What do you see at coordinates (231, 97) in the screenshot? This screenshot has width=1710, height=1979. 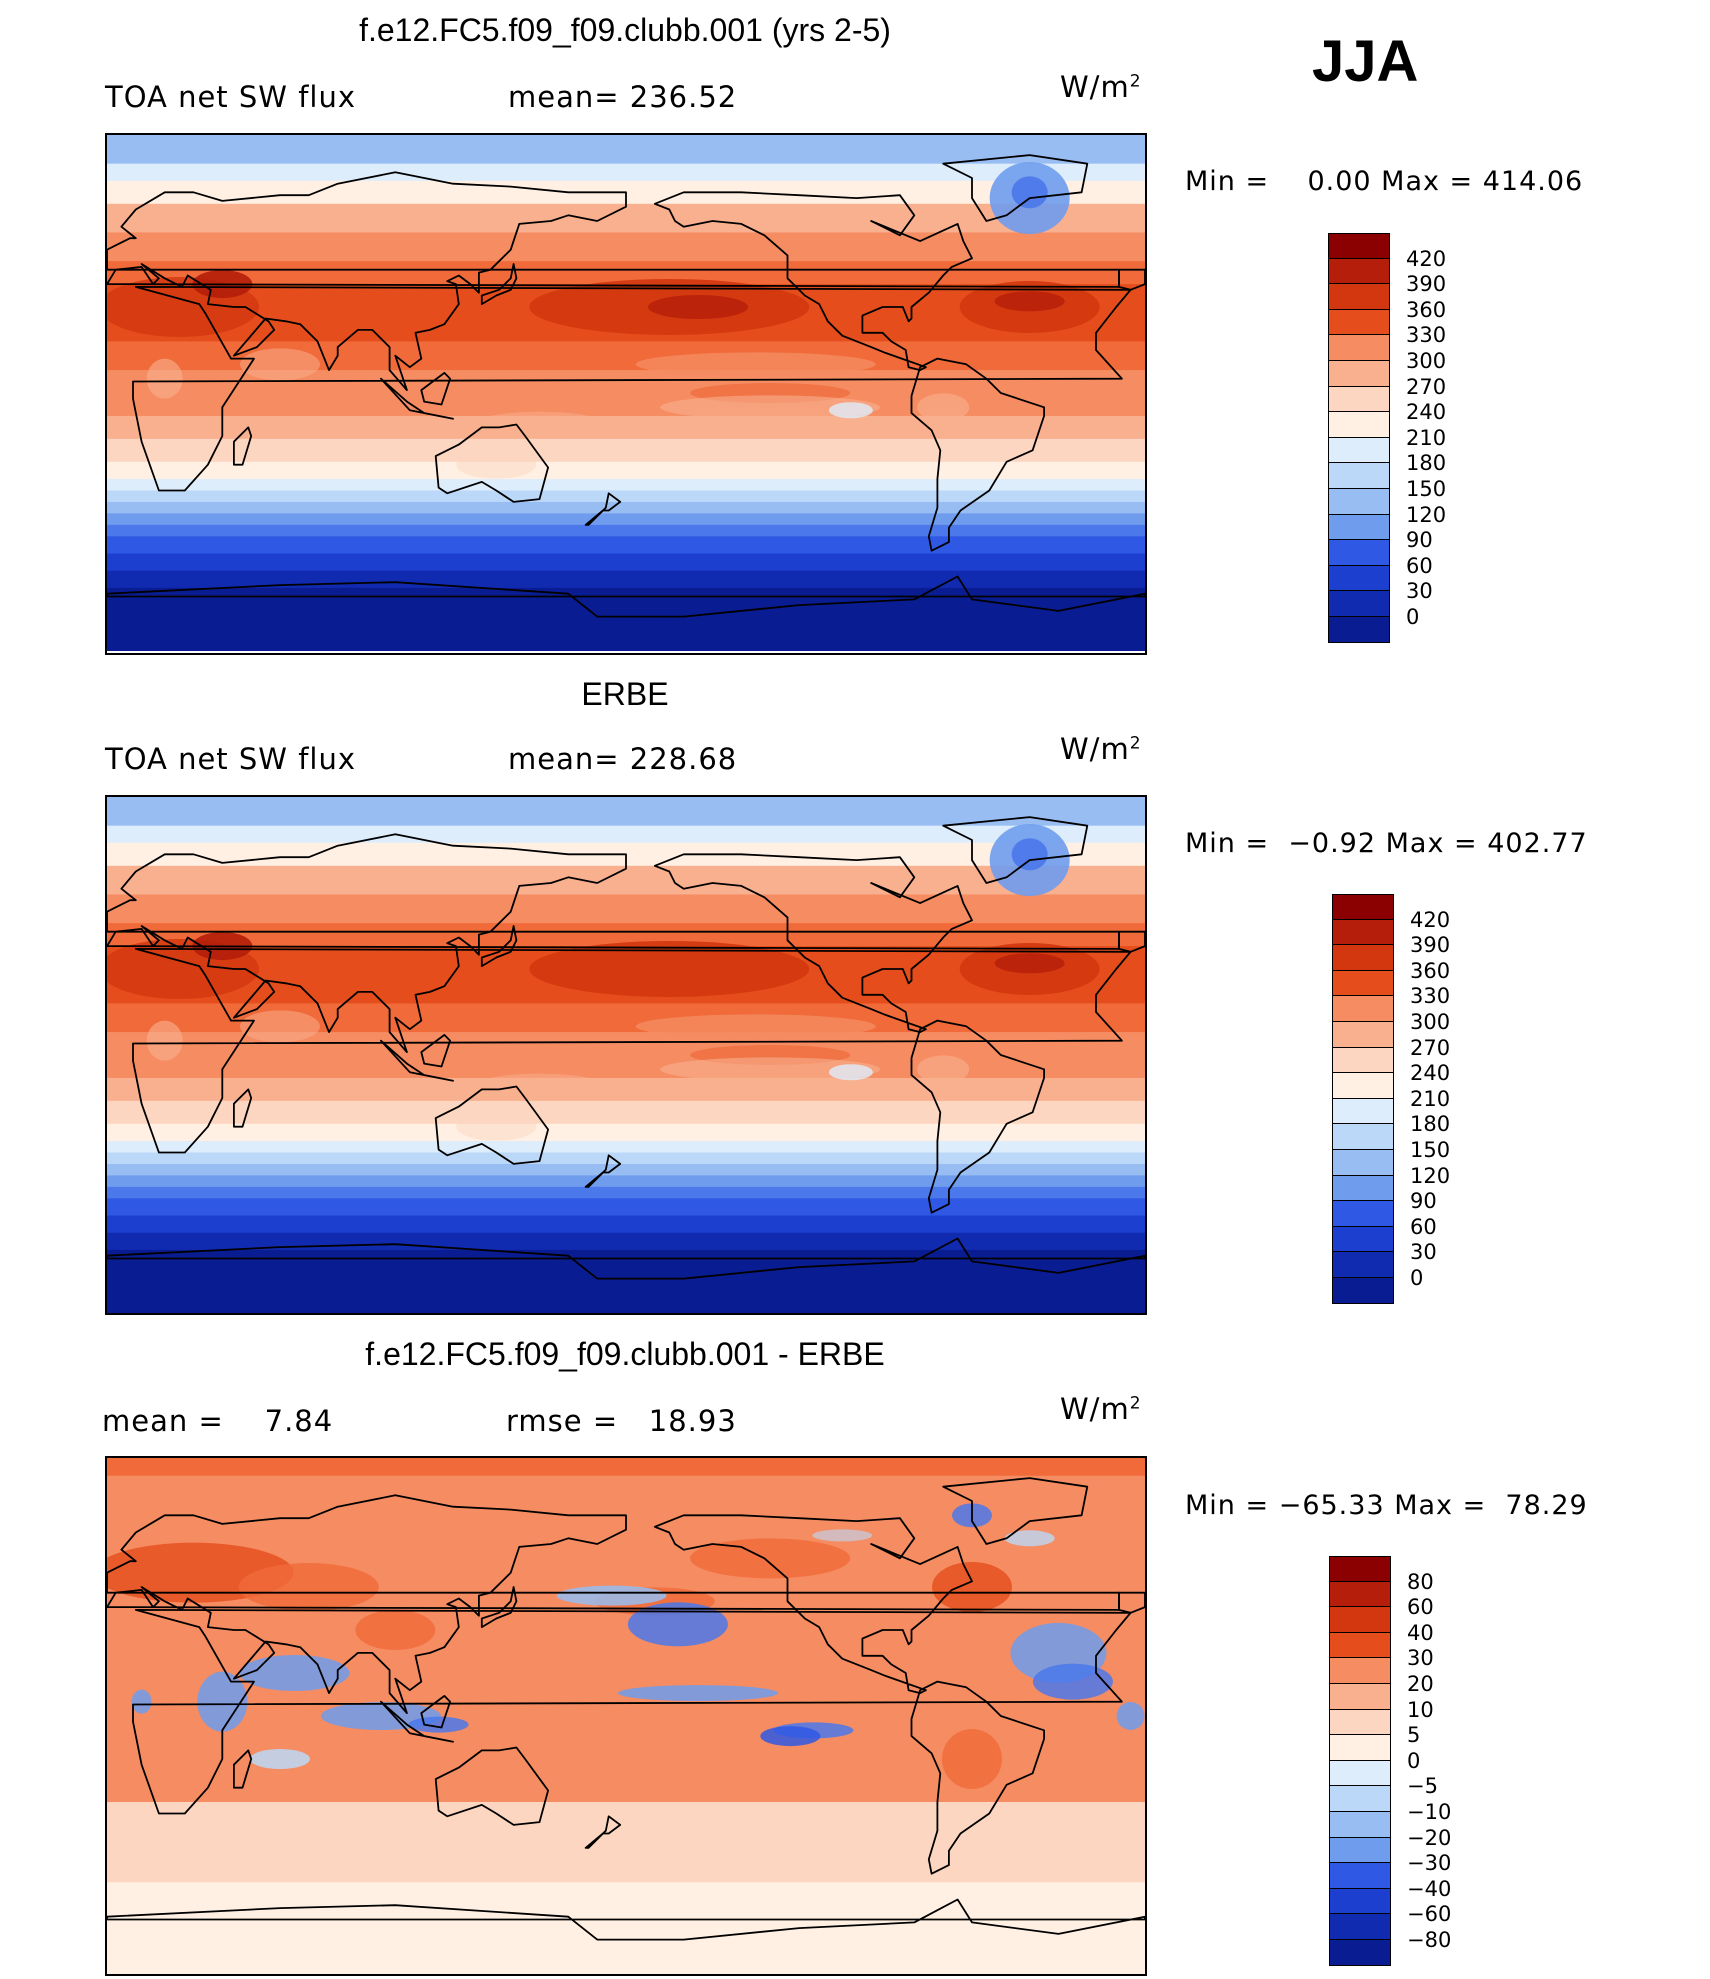 I see `panel-1-variable: TOA net SW flux` at bounding box center [231, 97].